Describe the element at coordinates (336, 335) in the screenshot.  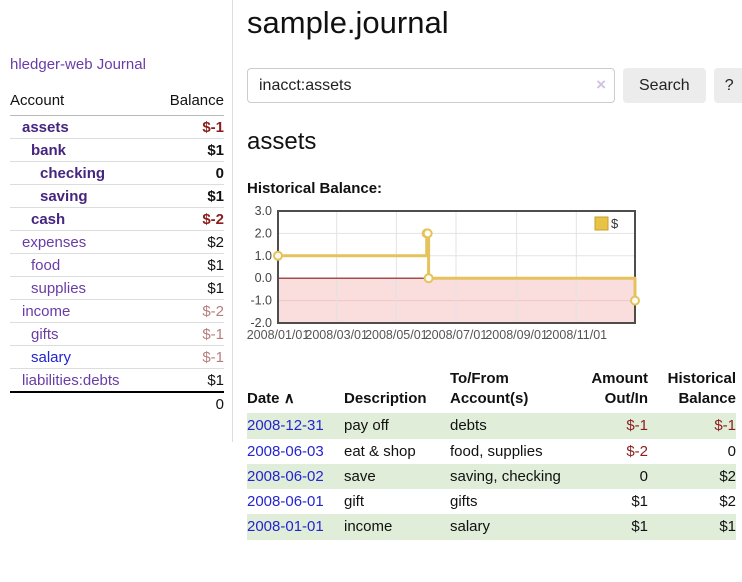
I see `svg-text: 2008/03/01` at that location.